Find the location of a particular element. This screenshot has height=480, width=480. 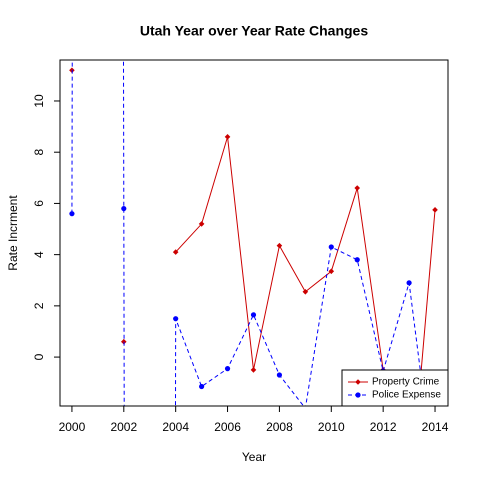

y-tick-label: 2 is located at coordinates (39, 305).